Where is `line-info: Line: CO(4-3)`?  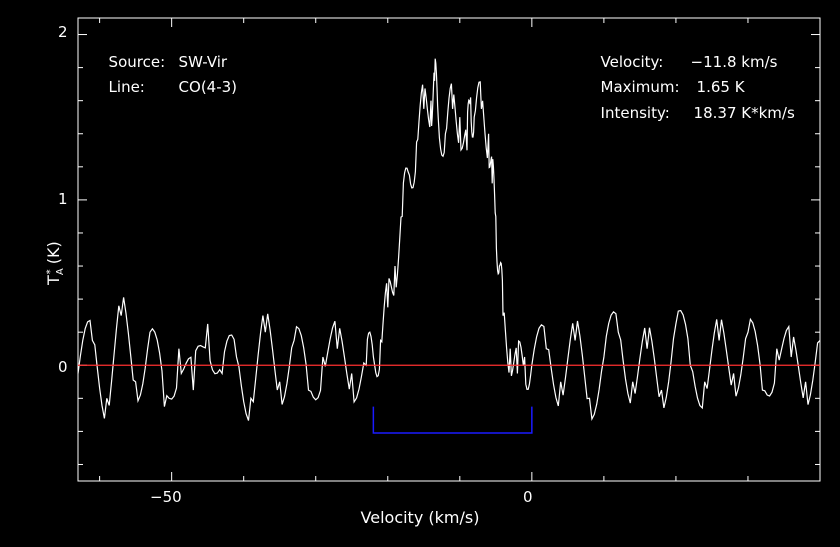 line-info: Line: CO(4-3) is located at coordinates (168, 78).